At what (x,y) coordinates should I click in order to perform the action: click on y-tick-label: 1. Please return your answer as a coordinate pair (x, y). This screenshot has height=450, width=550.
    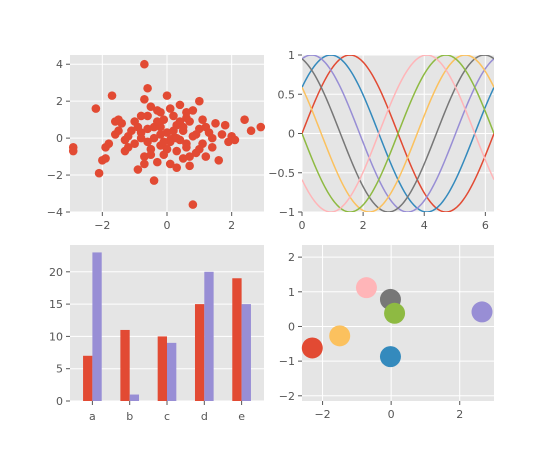
    Looking at the image, I should click on (291, 292).